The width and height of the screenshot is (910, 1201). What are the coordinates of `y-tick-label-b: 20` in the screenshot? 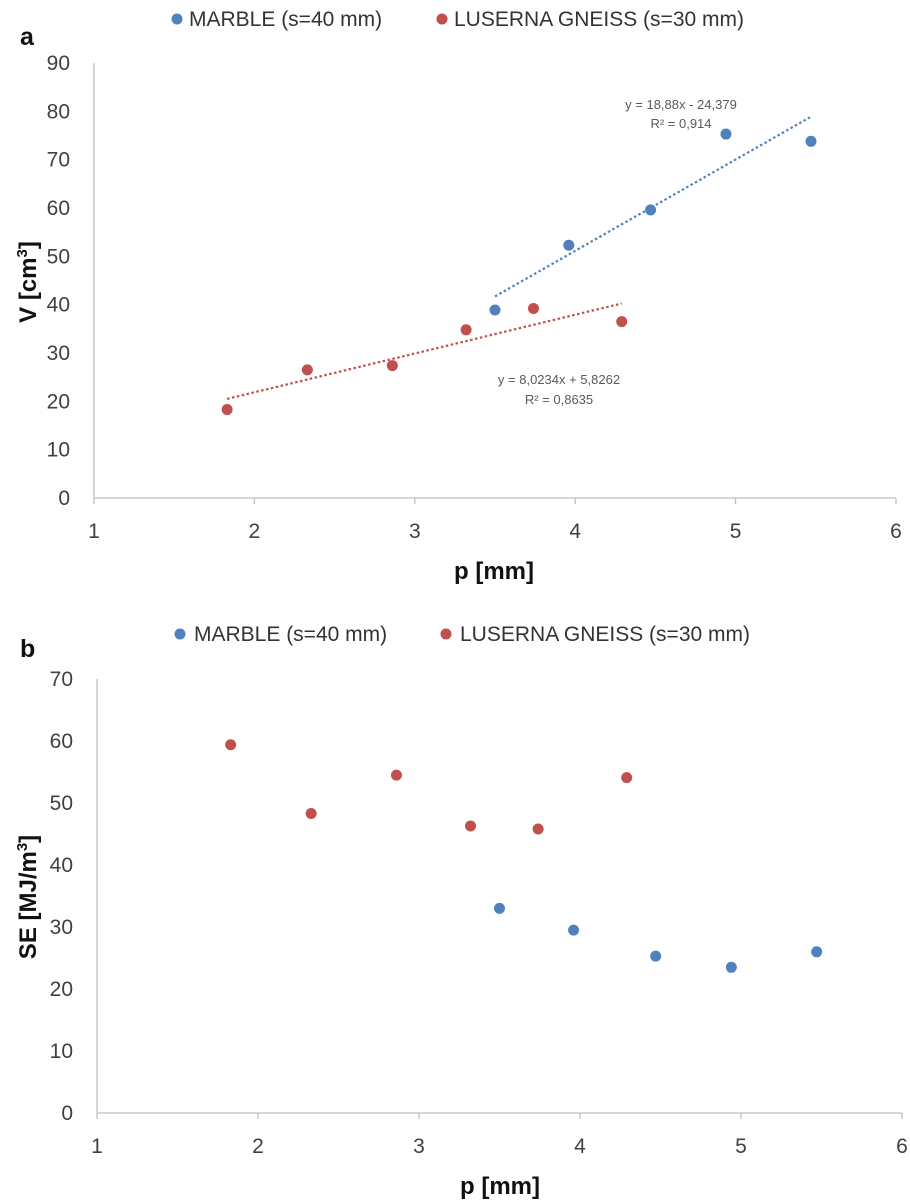 It's located at (61, 989).